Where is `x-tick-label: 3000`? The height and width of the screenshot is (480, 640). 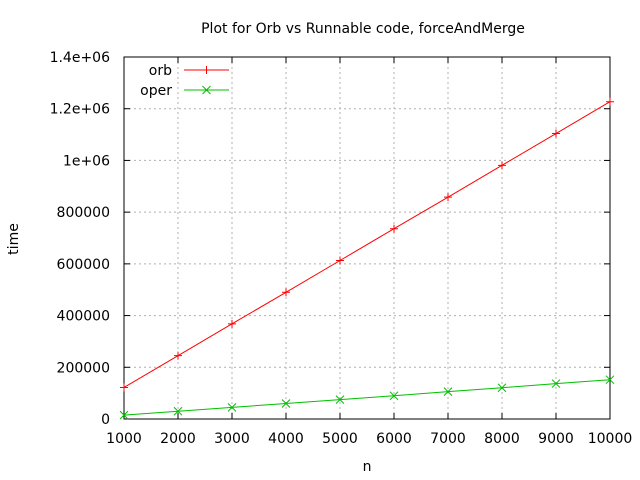
x-tick-label: 3000 is located at coordinates (232, 439).